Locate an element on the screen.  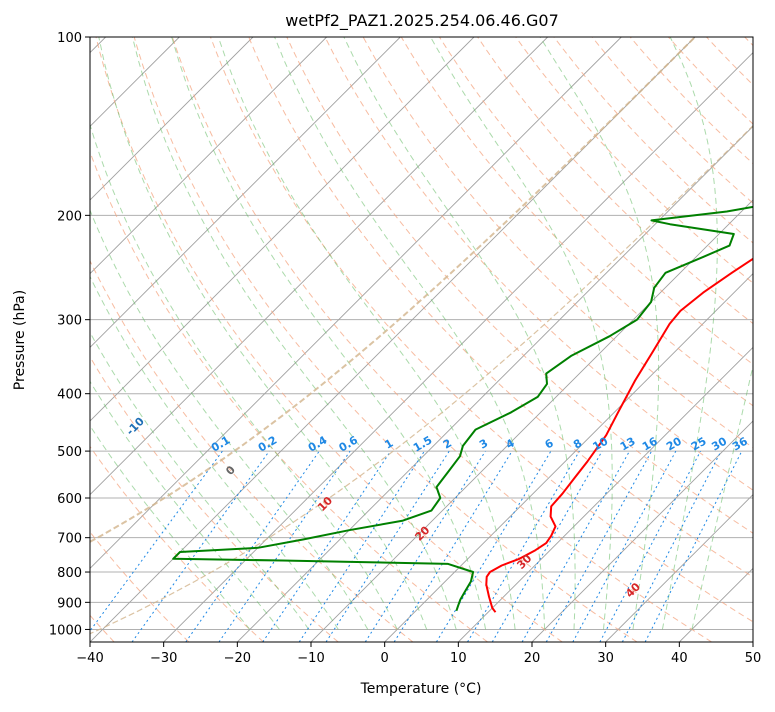
x-tick-label: −30 is located at coordinates (163, 658).